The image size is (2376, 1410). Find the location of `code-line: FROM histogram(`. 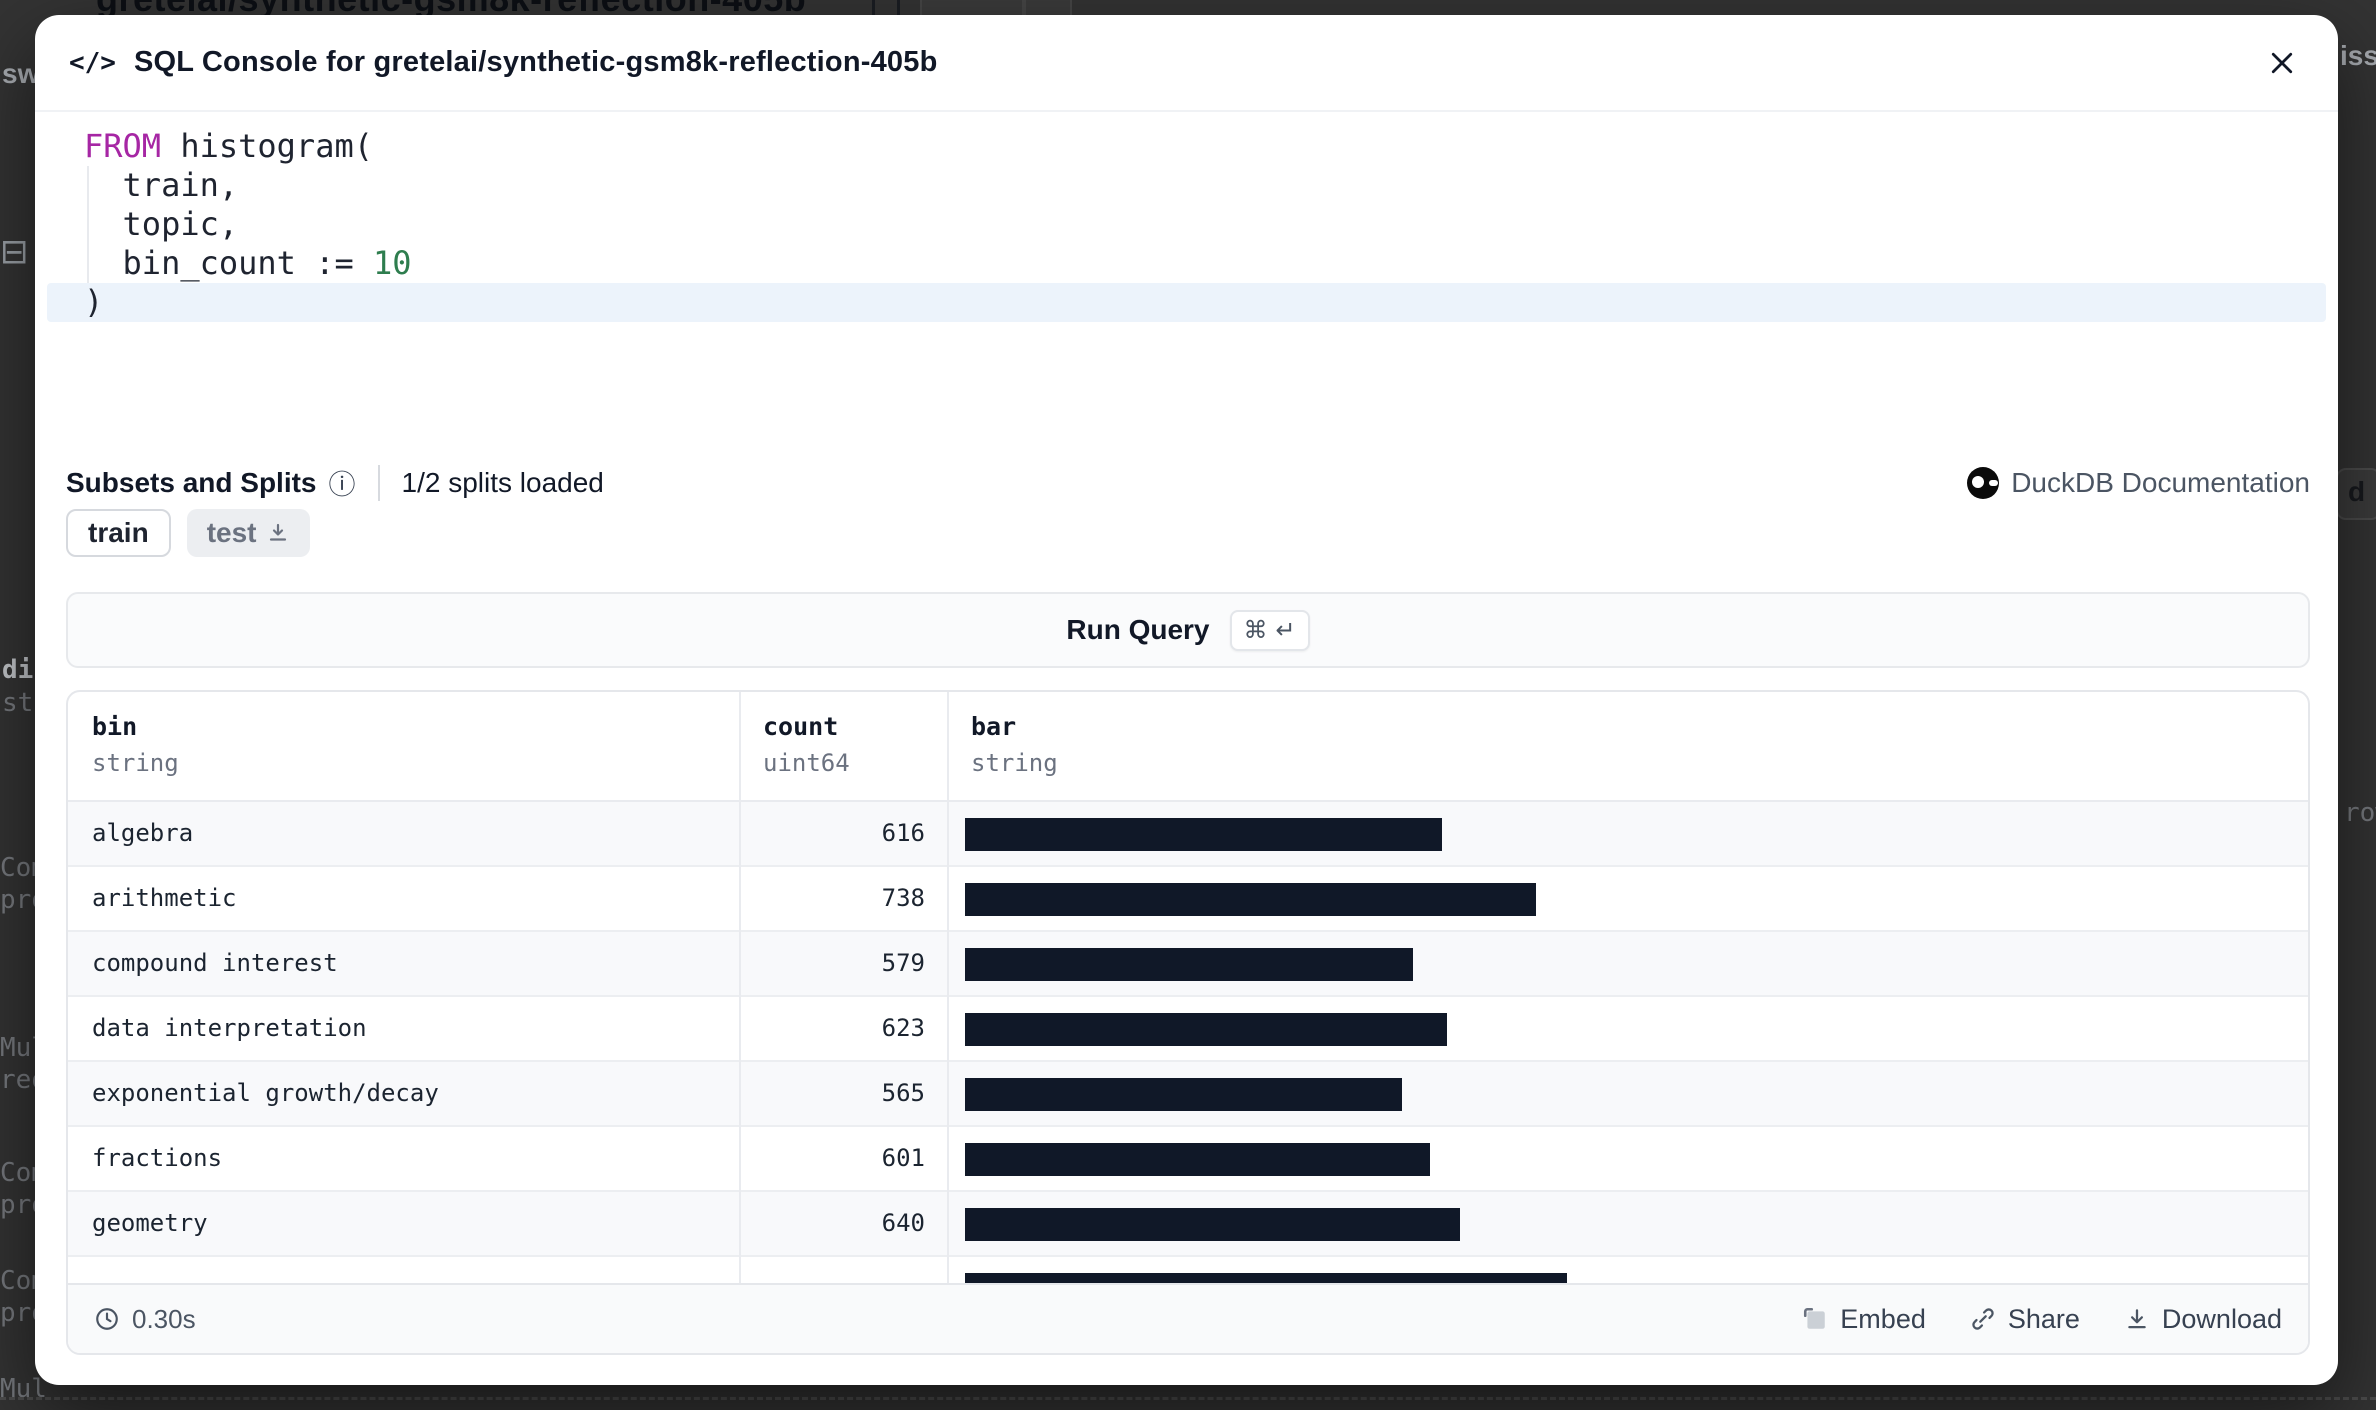

code-line: FROM histogram( is located at coordinates (228, 146).